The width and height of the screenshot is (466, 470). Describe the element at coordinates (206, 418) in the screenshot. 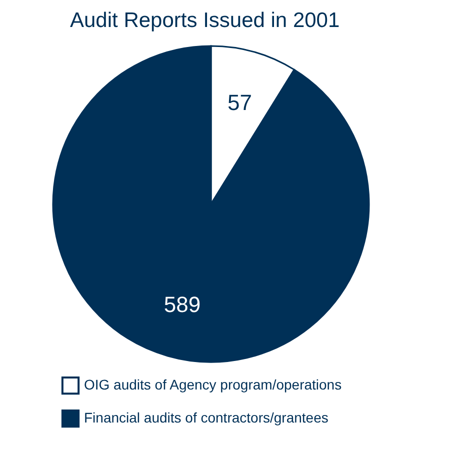

I see `legend-label: Financial audits of contractors/grantees` at that location.